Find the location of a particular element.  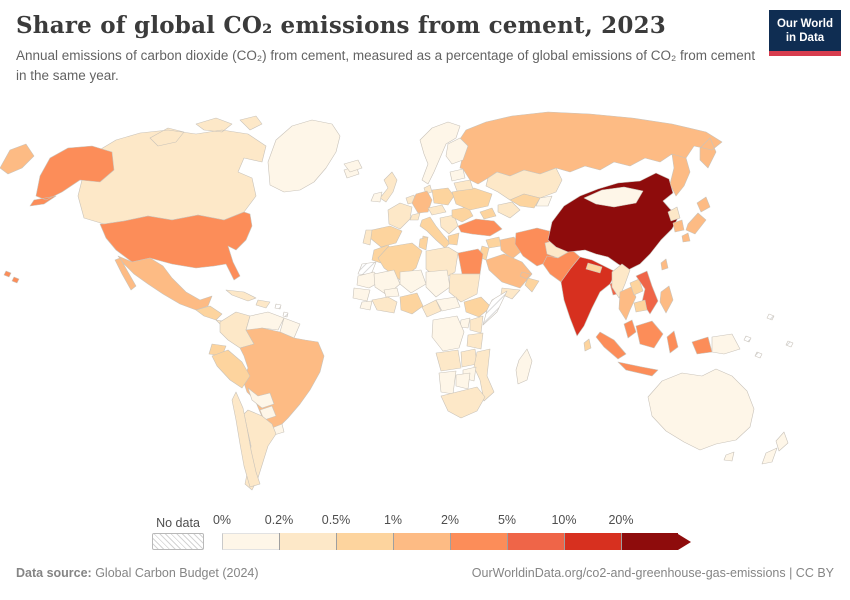

country-switzerland is located at coordinates (415, 216).